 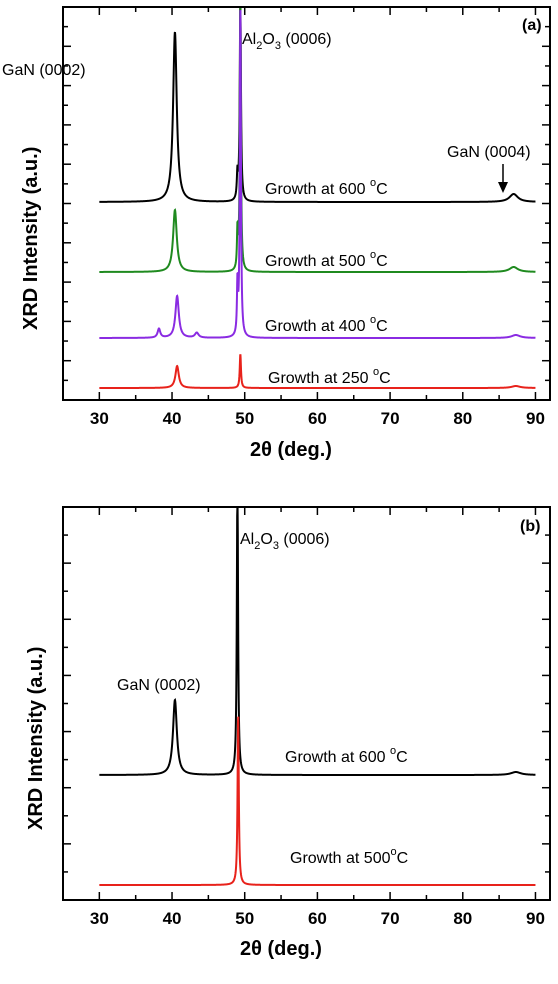 I want to click on a-x-tick-label-70: 70, so click(x=390, y=418).